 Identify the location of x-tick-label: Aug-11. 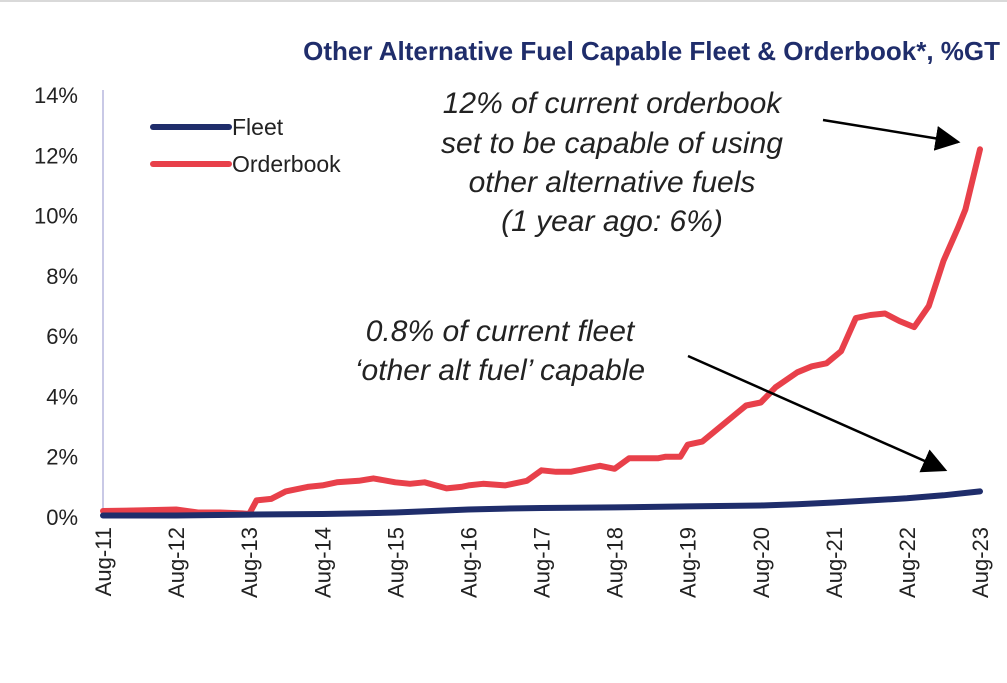
(103, 561).